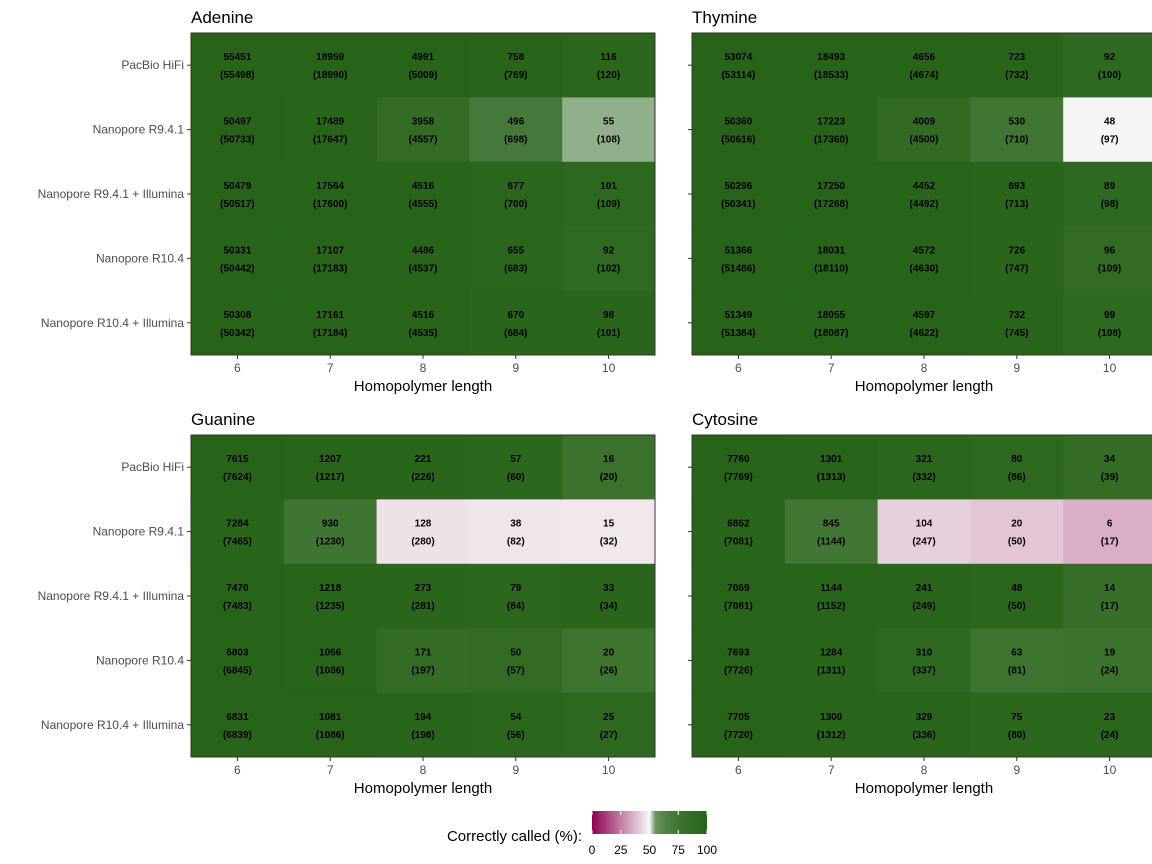 The image size is (1152, 864). Describe the element at coordinates (330, 122) in the screenshot. I see `cell-correct-label: 17489` at that location.